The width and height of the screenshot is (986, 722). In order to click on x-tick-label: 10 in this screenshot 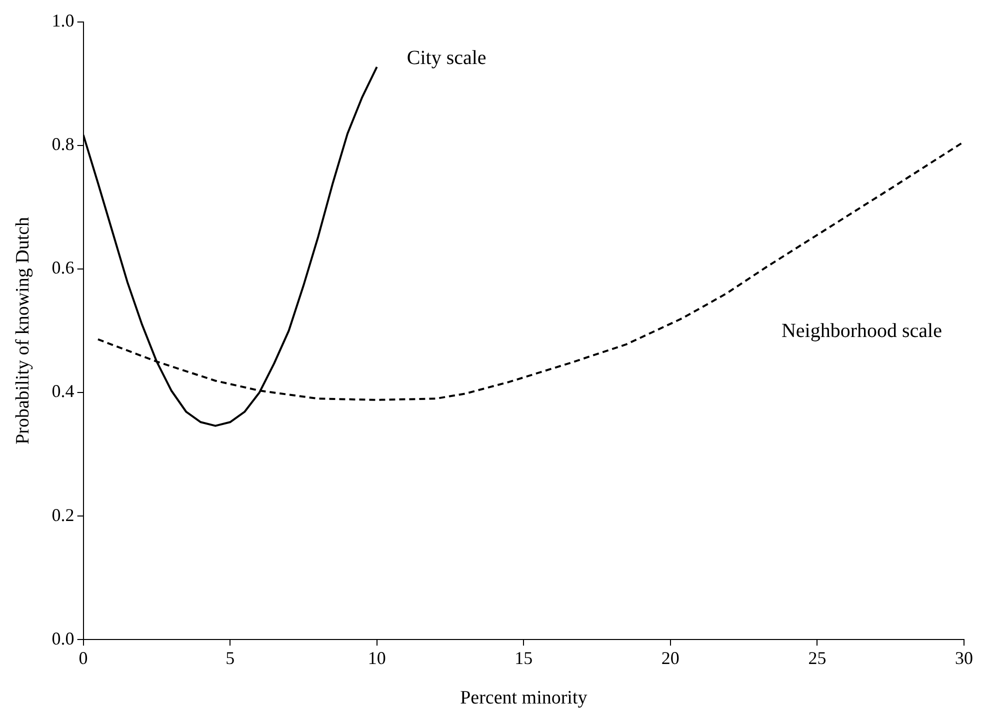, I will do `click(377, 658)`.